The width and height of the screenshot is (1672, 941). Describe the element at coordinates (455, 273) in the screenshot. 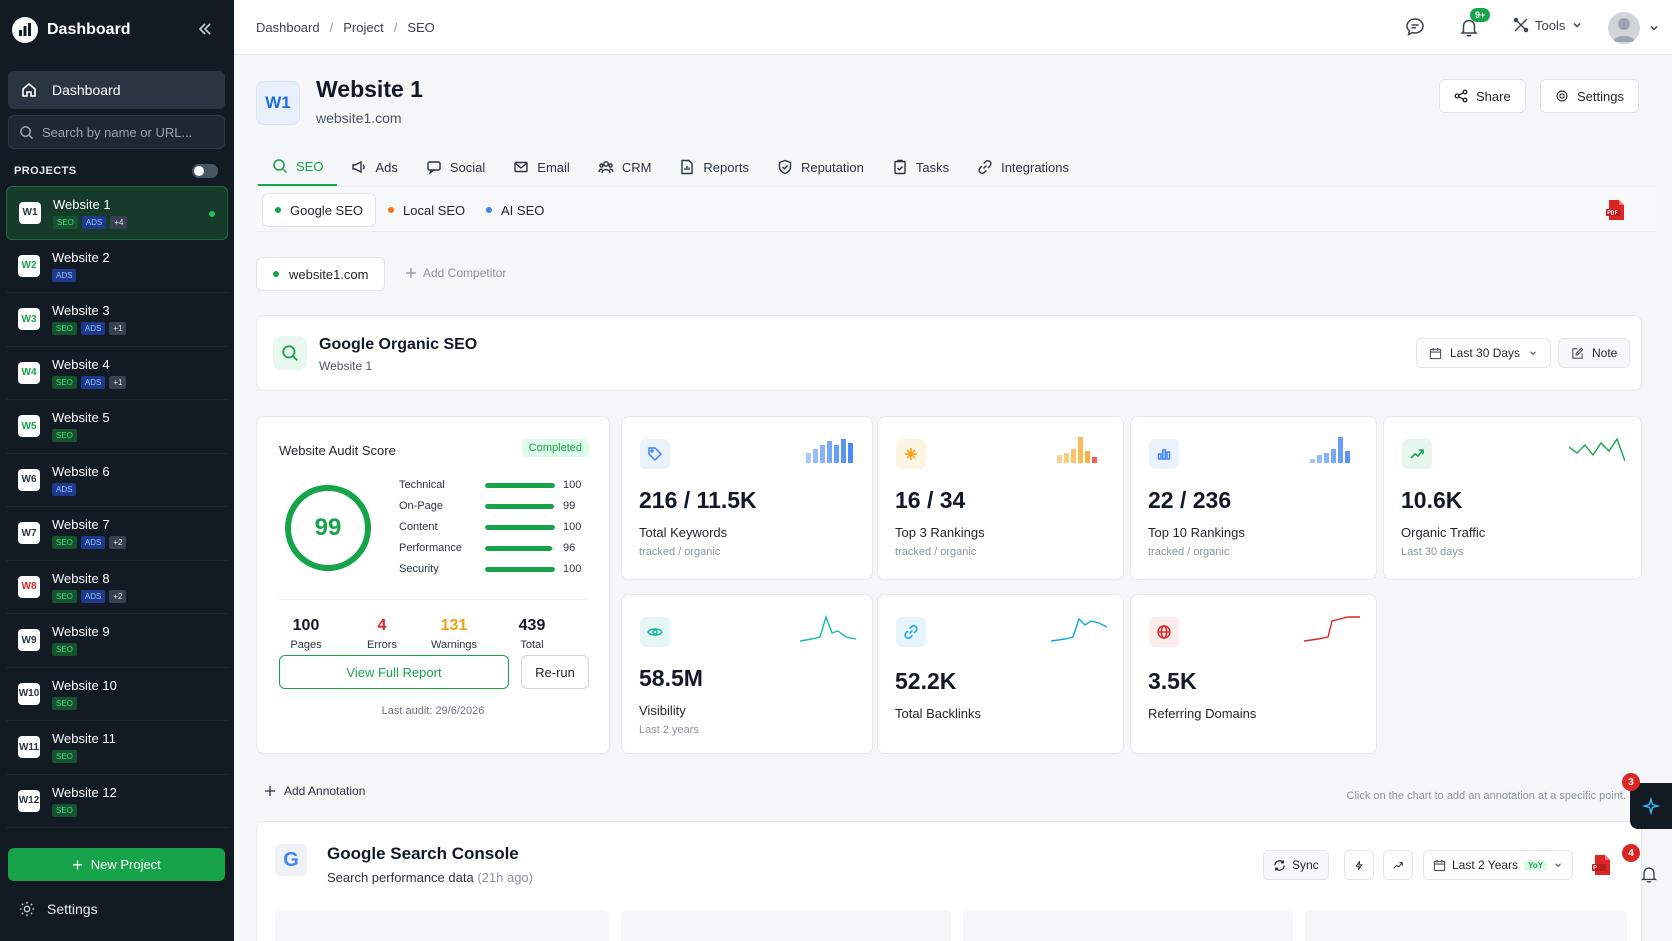

I see `add-competitor-button: Add Competitor` at that location.